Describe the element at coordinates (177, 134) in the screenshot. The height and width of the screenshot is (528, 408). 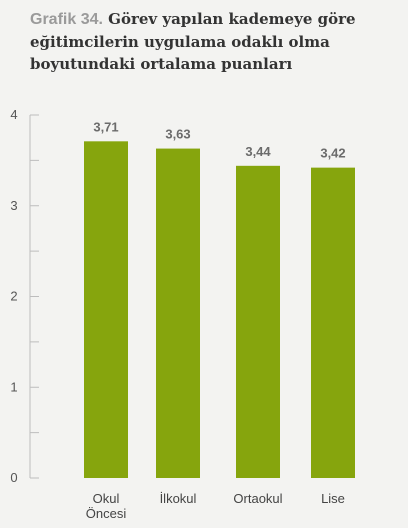
I see `bar-value-label: 3,63` at that location.